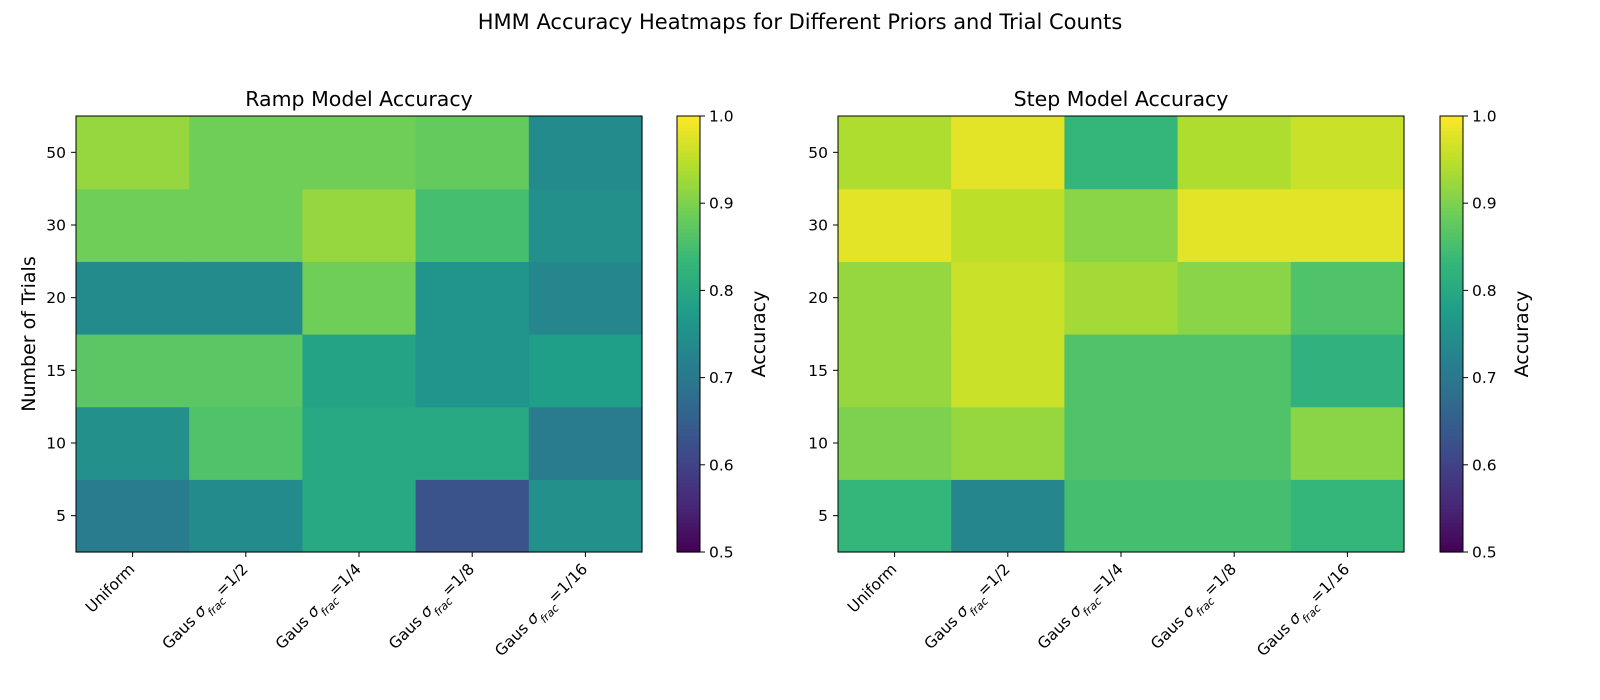 The image size is (1600, 700). Describe the element at coordinates (359, 225) in the screenshot. I see `heatmap-cell: 30 / Gaus σfrac=1/4: 0.92` at that location.